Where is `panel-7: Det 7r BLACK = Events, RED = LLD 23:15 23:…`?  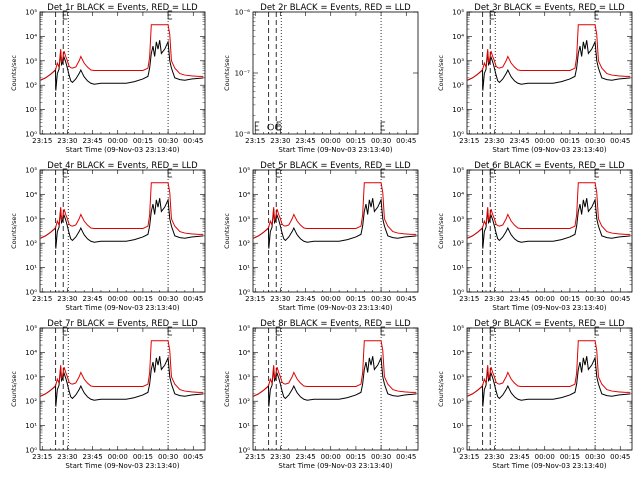
panel-7: Det 7r BLACK = Events, RED = LLD 23:15 23:… is located at coordinates (108, 394).